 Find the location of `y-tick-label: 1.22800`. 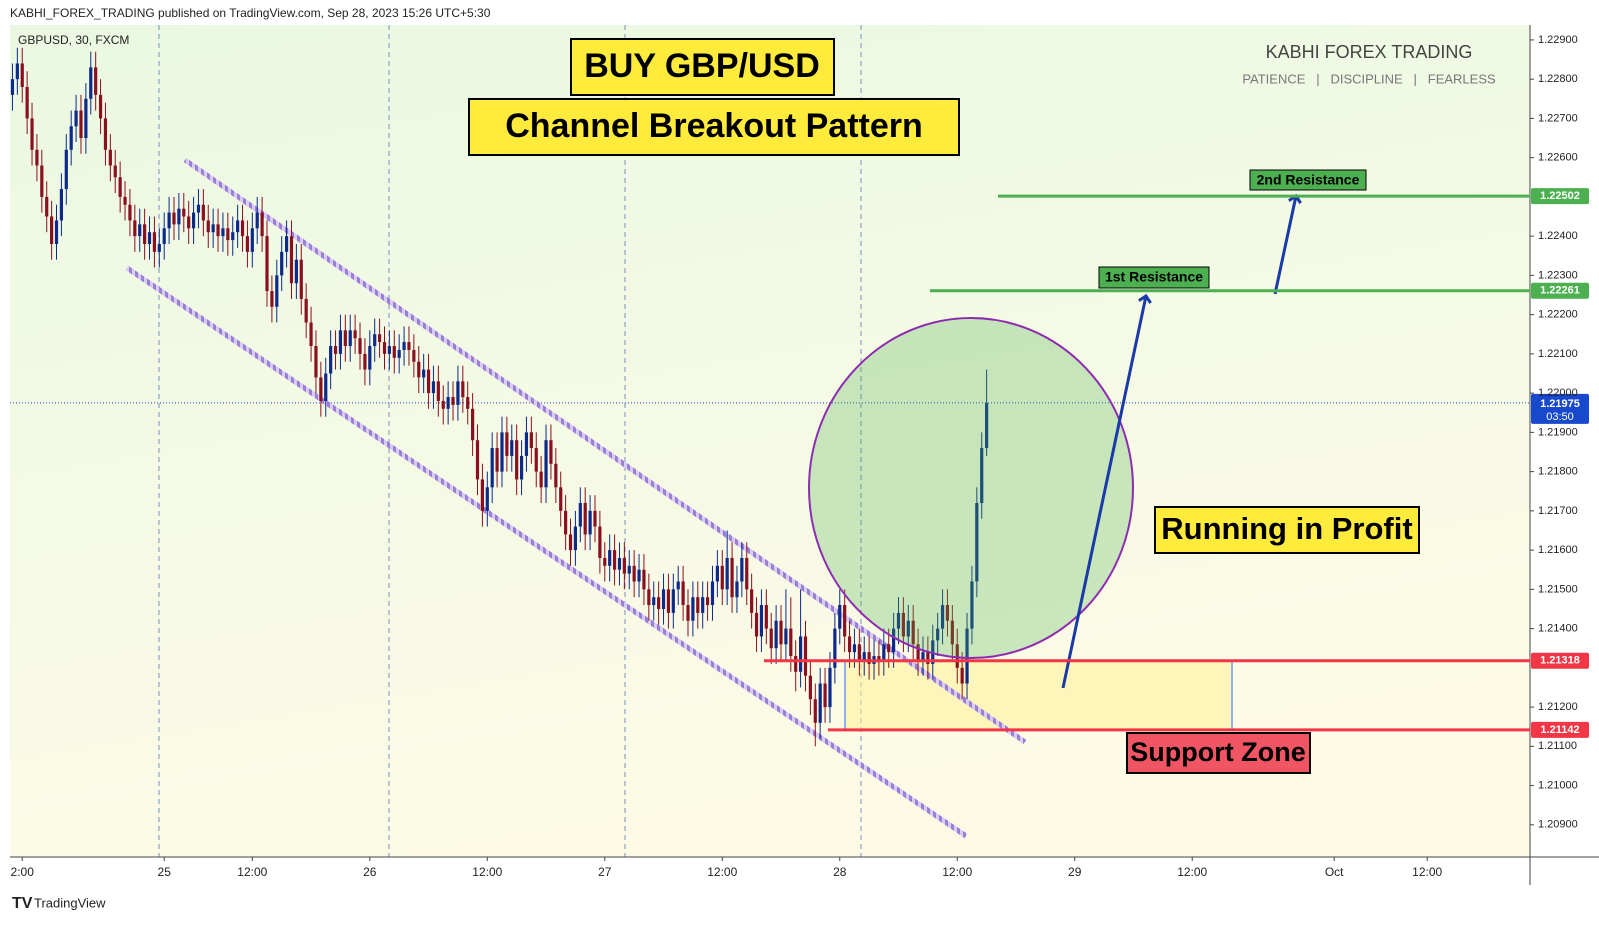

y-tick-label: 1.22800 is located at coordinates (1558, 79).